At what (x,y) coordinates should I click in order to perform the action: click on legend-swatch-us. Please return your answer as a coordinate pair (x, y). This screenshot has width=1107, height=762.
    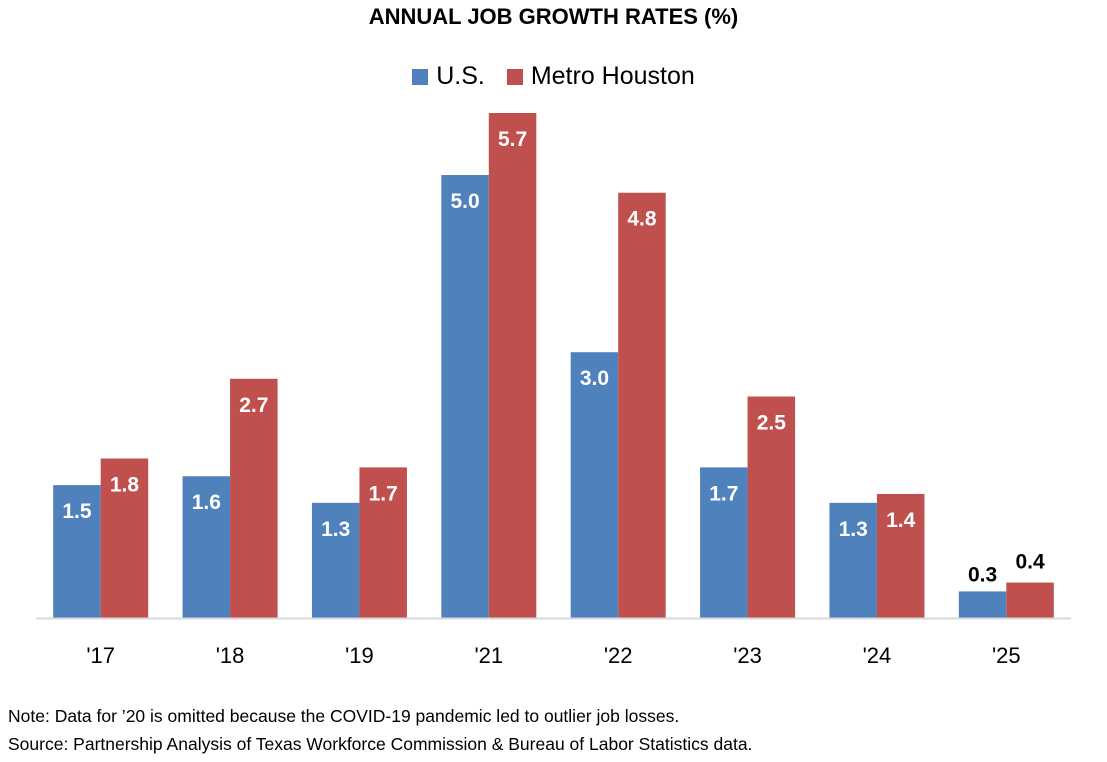
    Looking at the image, I should click on (420, 76).